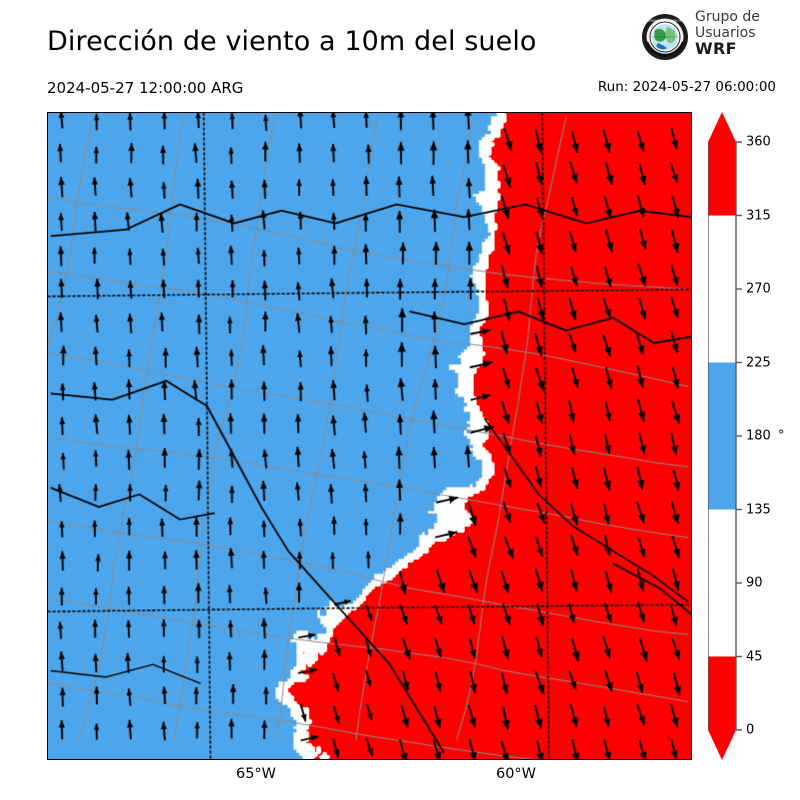 This screenshot has width=800, height=800. I want to click on x-tick-label-60W: 60°W, so click(516, 774).